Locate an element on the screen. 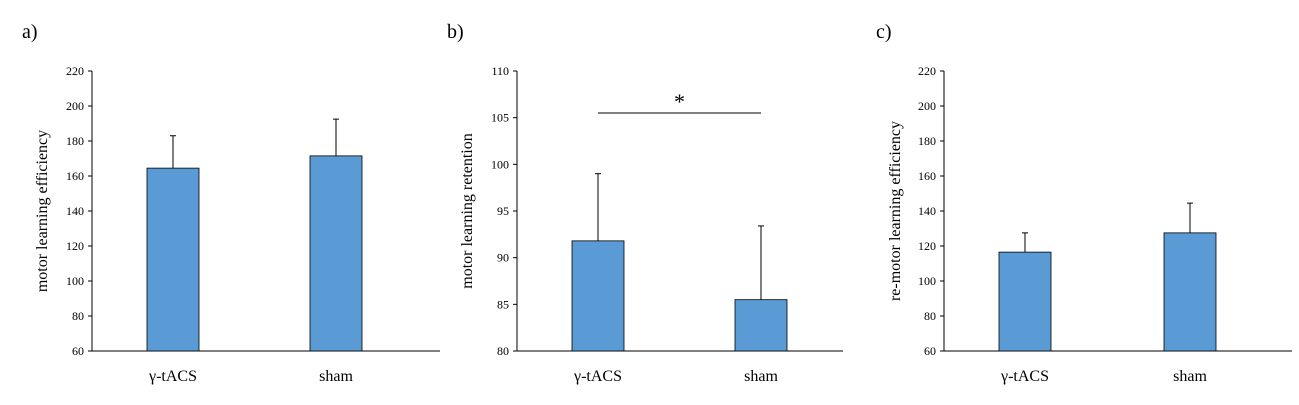 The width and height of the screenshot is (1299, 405). panel-label: a) is located at coordinates (30, 32).